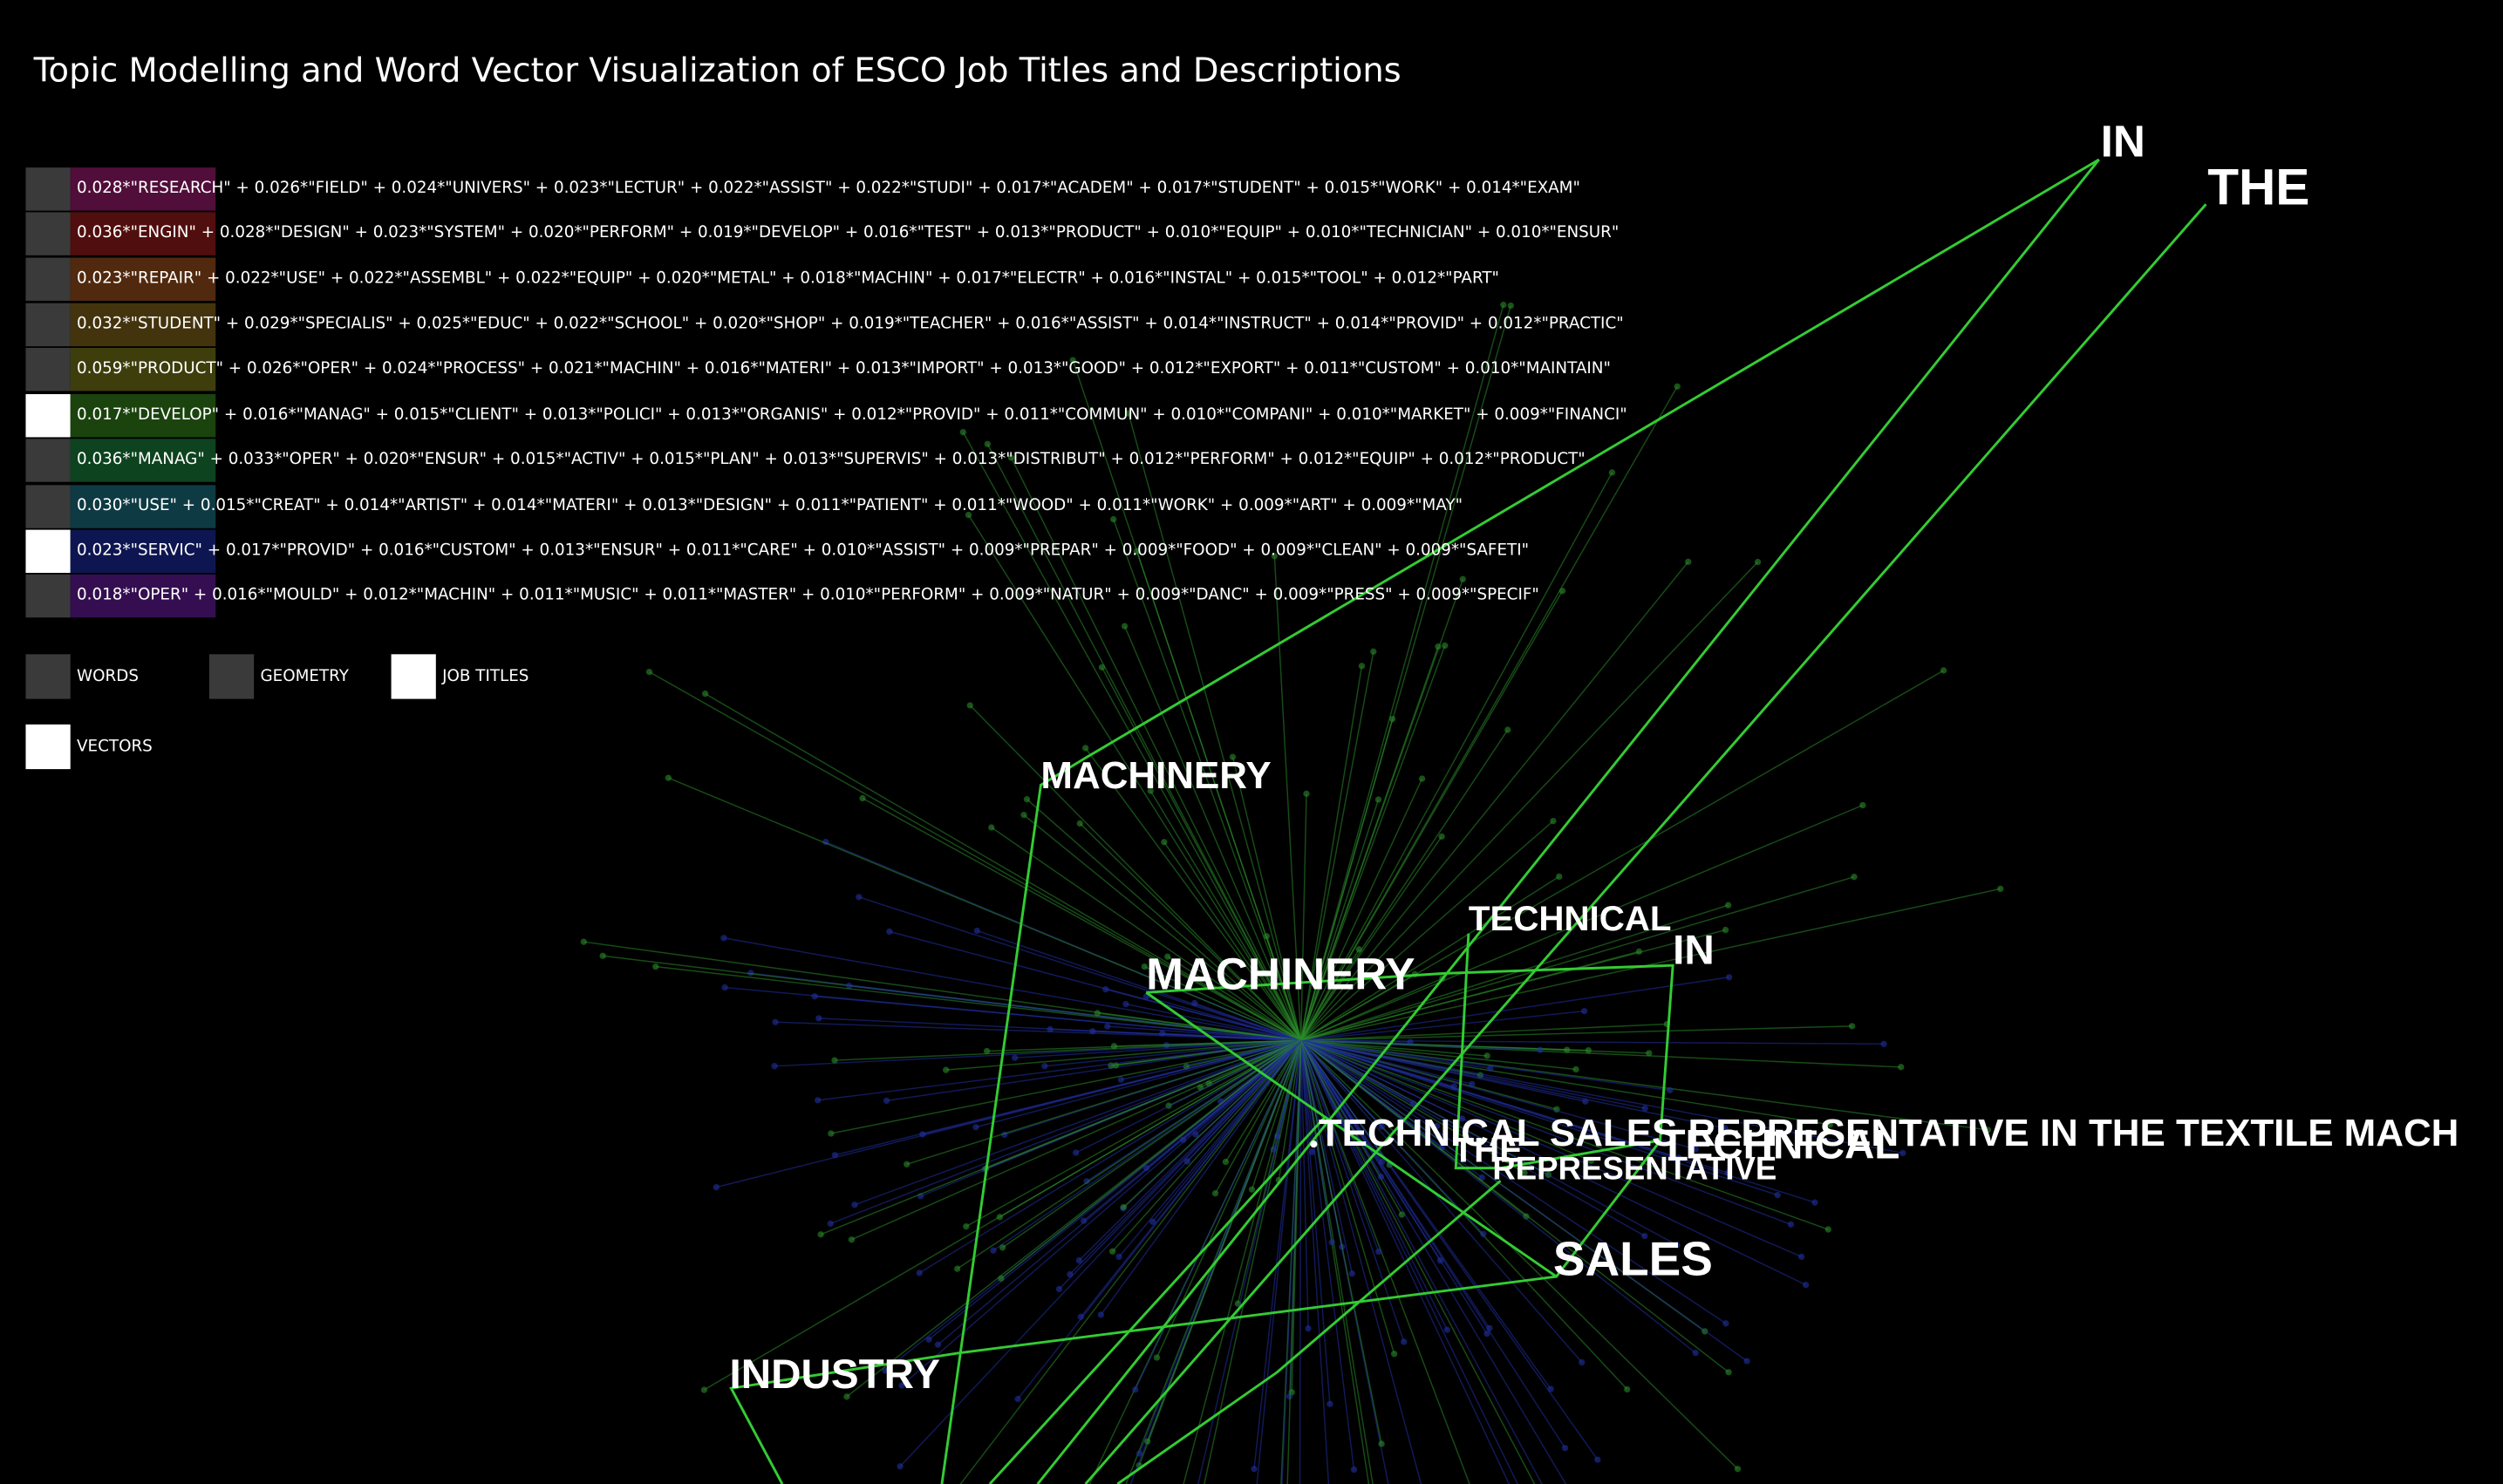  Describe the element at coordinates (835, 1374) in the screenshot. I see `word-label: INDUSTRY` at that location.